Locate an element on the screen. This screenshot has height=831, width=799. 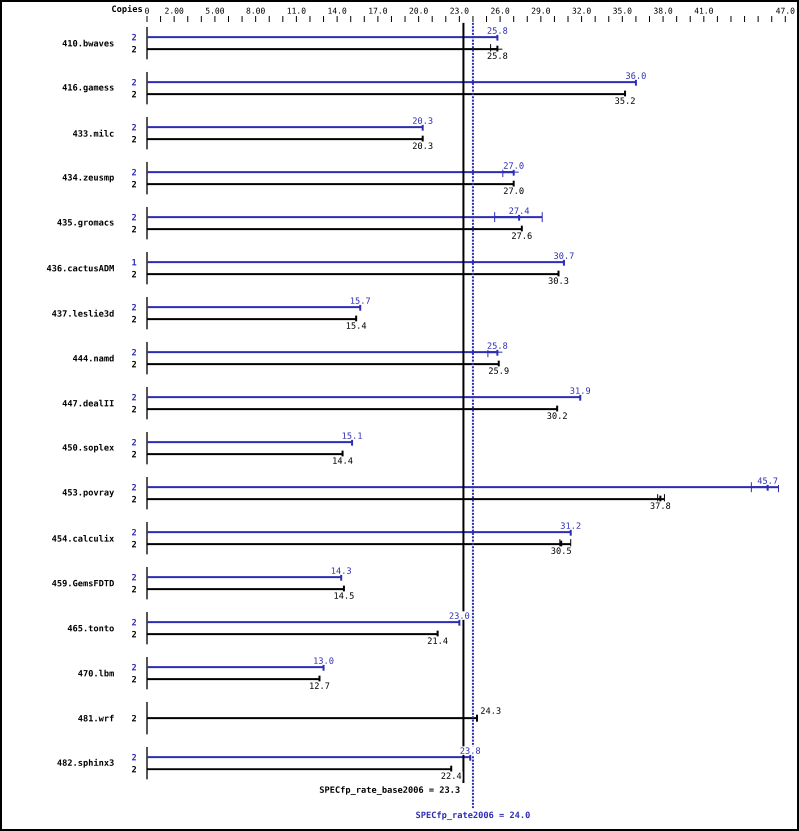
data-label: 23.8 is located at coordinates (470, 750).